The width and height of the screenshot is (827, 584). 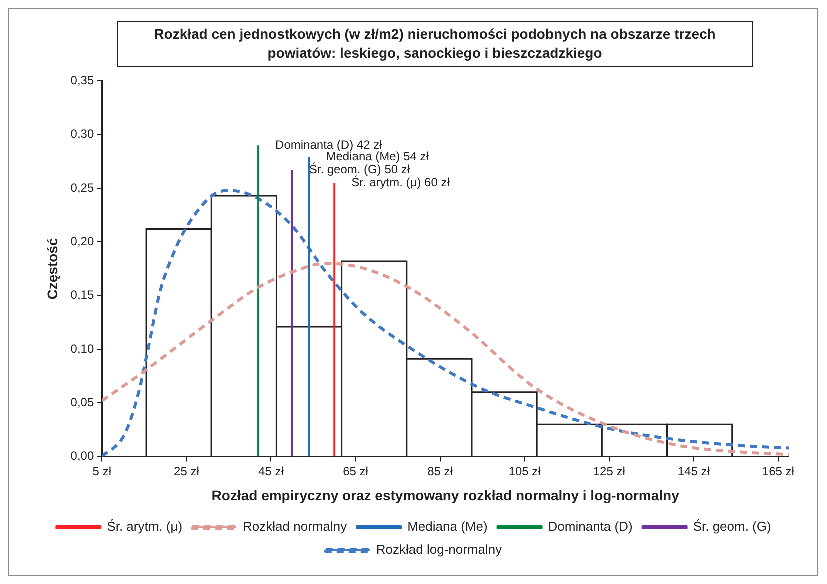 What do you see at coordinates (401, 182) in the screenshot?
I see `annotation: Śr. arytm. (μ) 60 zł` at bounding box center [401, 182].